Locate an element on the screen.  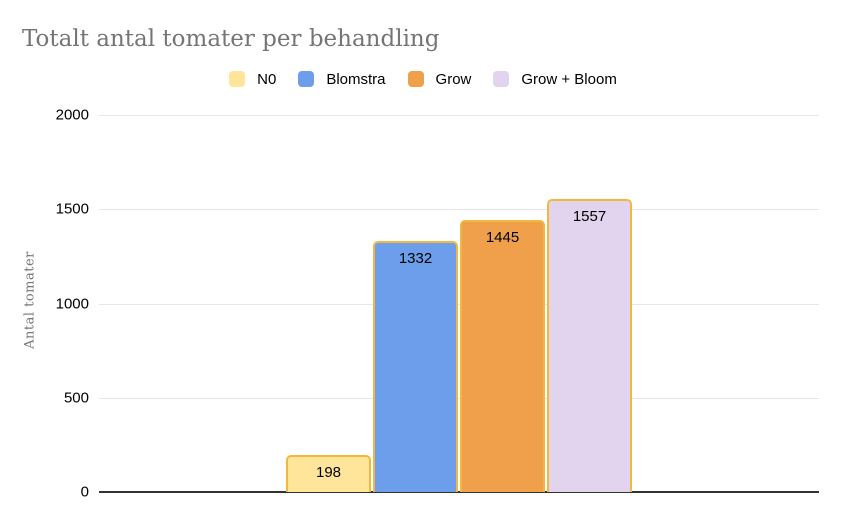
bar-grow: 1445 is located at coordinates (502, 356).